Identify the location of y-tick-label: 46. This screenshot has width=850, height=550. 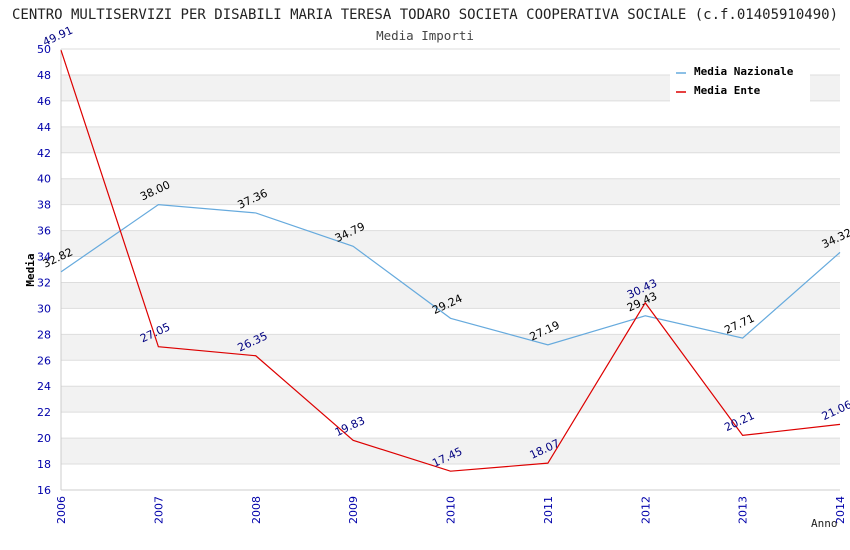
(44, 101).